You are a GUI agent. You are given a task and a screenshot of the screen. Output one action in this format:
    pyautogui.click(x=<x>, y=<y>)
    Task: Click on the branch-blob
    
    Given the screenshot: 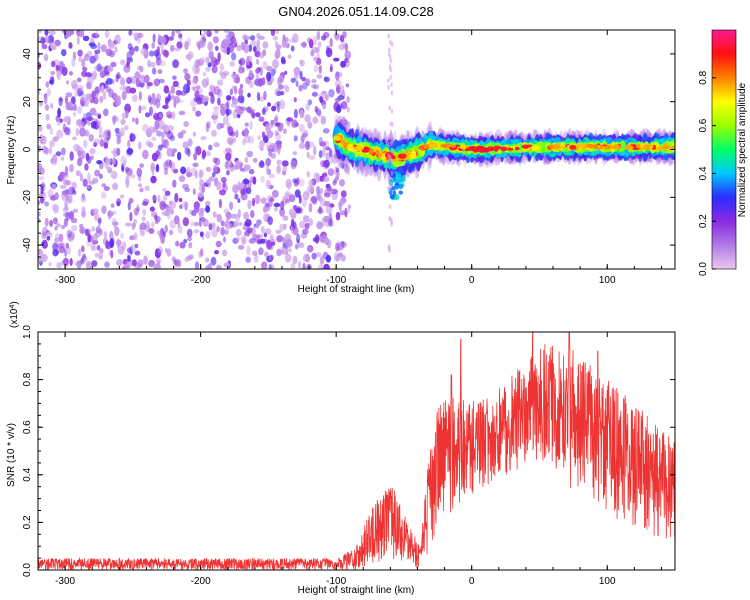 What is the action you would take?
    pyautogui.click(x=399, y=181)
    